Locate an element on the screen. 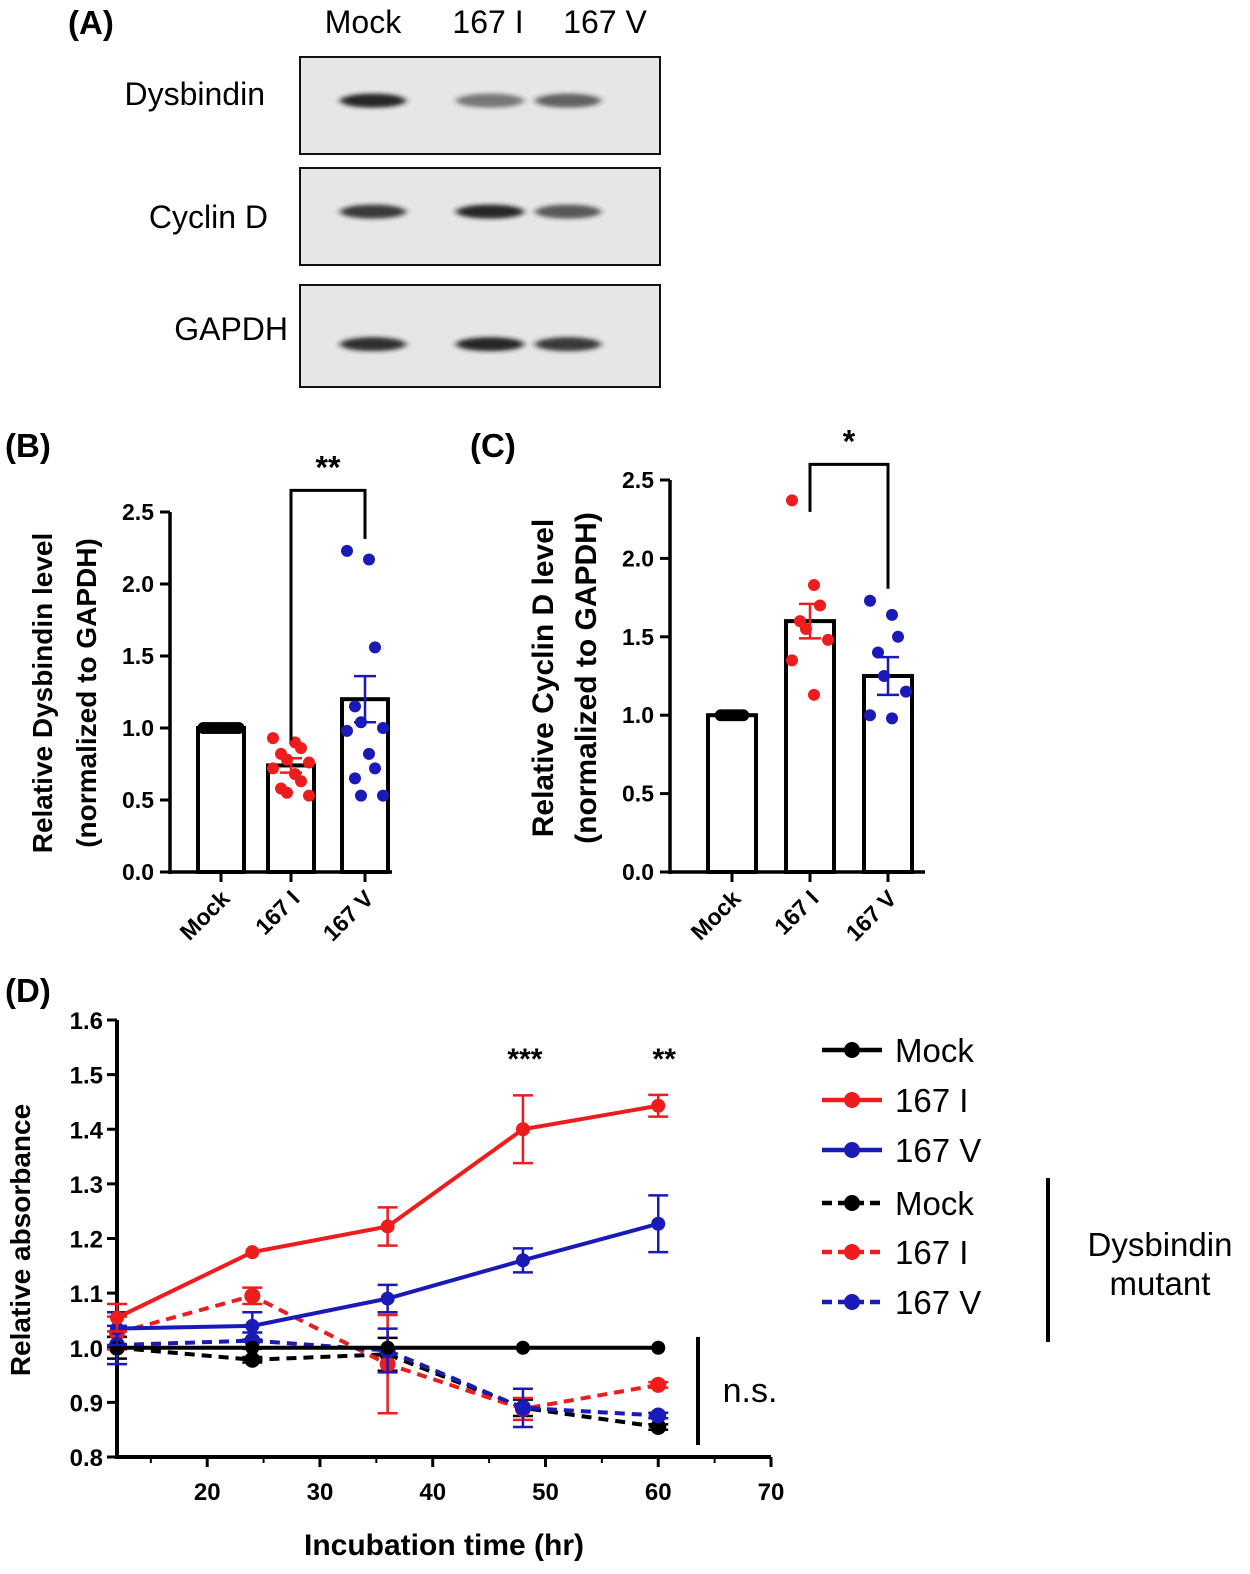 This screenshot has height=1574, width=1250. panel-c-ylabel-line1: Relative Cyclin D level is located at coordinates (543, 678).